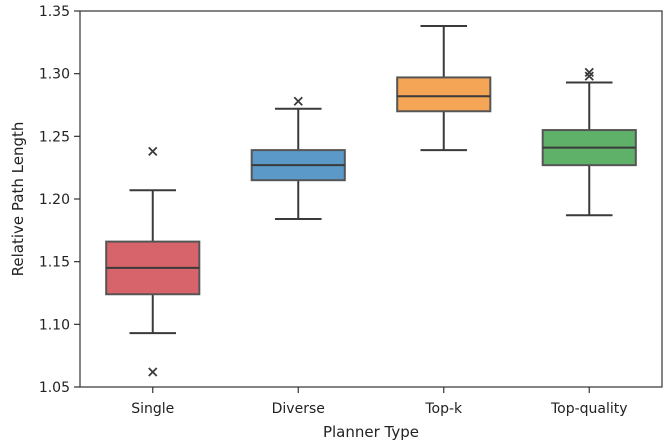 This screenshot has width=671, height=441. Describe the element at coordinates (18, 199) in the screenshot. I see `y-axis-label: Relative Path Length` at that location.